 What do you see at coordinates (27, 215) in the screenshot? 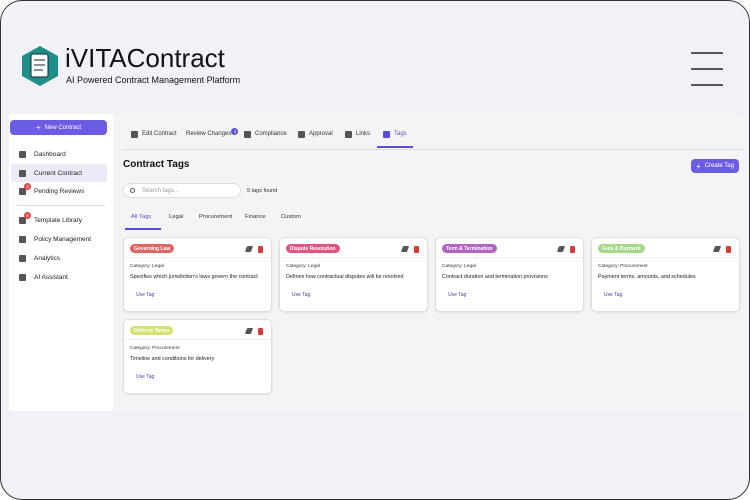
I see `nav-badge: 5` at bounding box center [27, 215].